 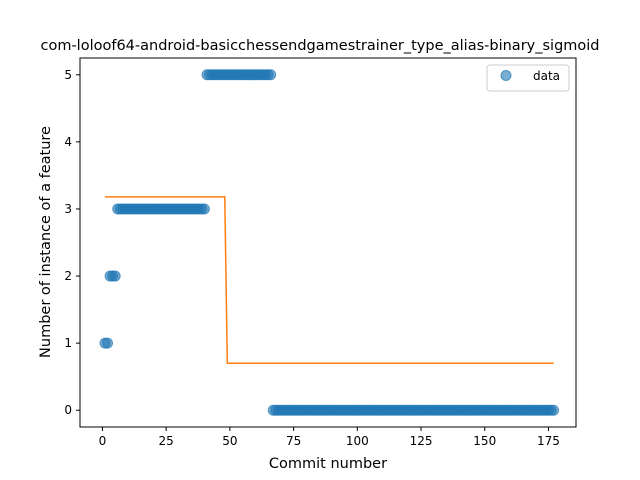 What do you see at coordinates (68, 343) in the screenshot?
I see `y-tick-label: 1` at bounding box center [68, 343].